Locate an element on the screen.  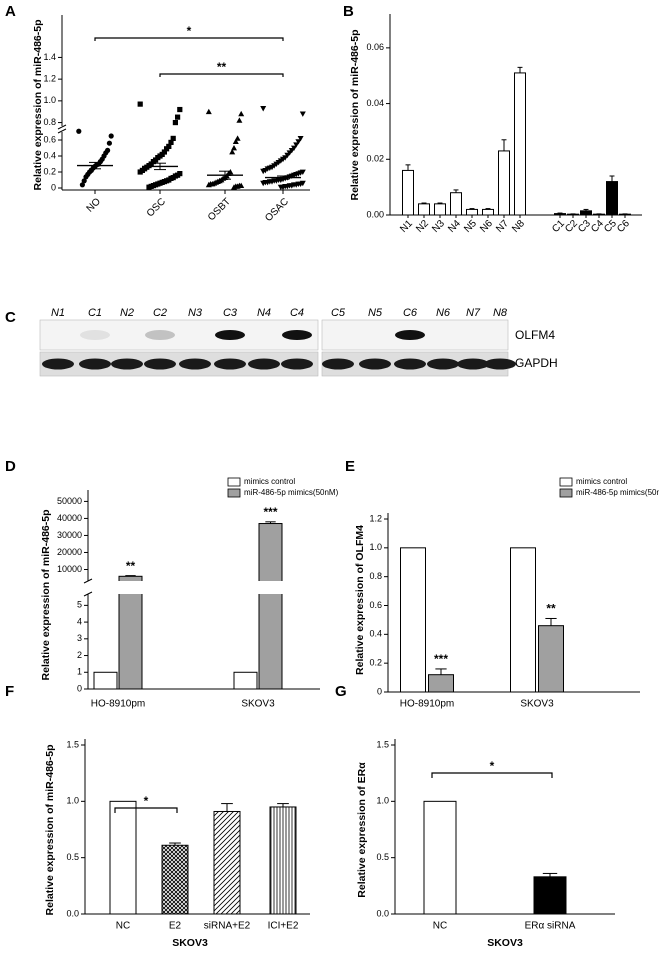
significance-label: * is located at coordinates (492, 766).